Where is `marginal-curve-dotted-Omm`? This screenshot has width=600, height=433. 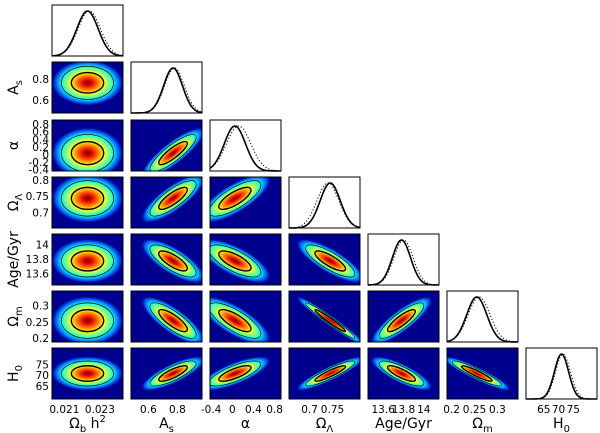
marginal-curve-dotted-Omm is located at coordinates (482, 319).